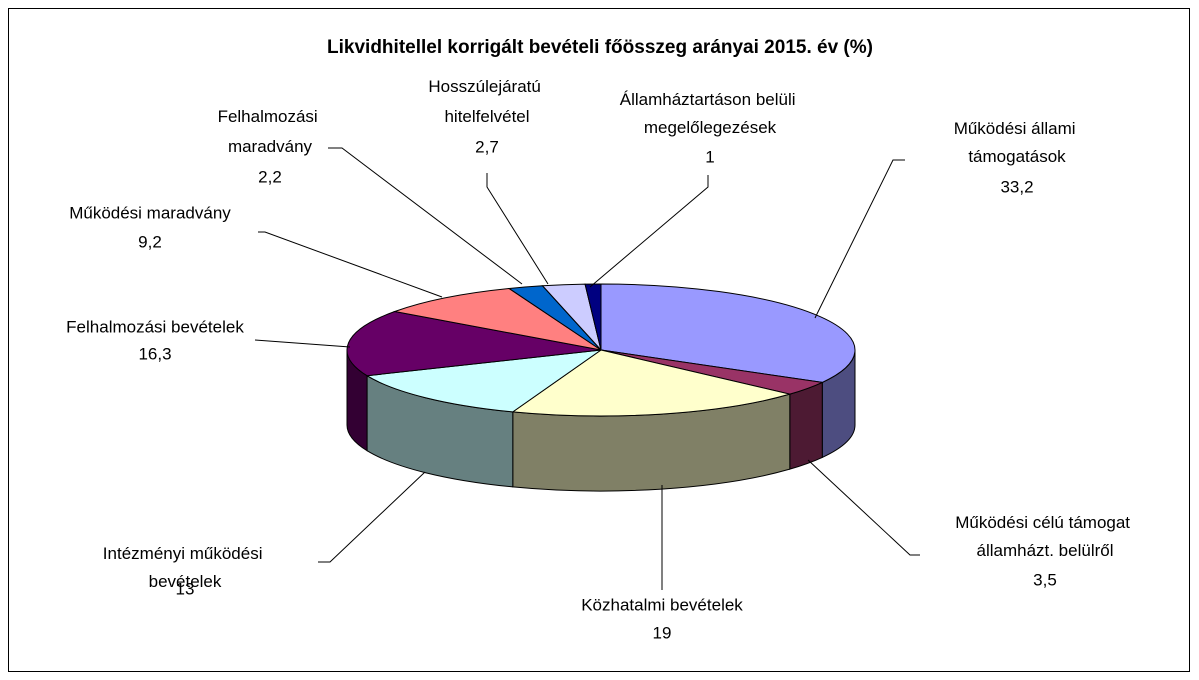 Image resolution: width=1199 pixels, height=680 pixels. I want to click on data-label-name: Működési állami támogatások, so click(1017, 142).